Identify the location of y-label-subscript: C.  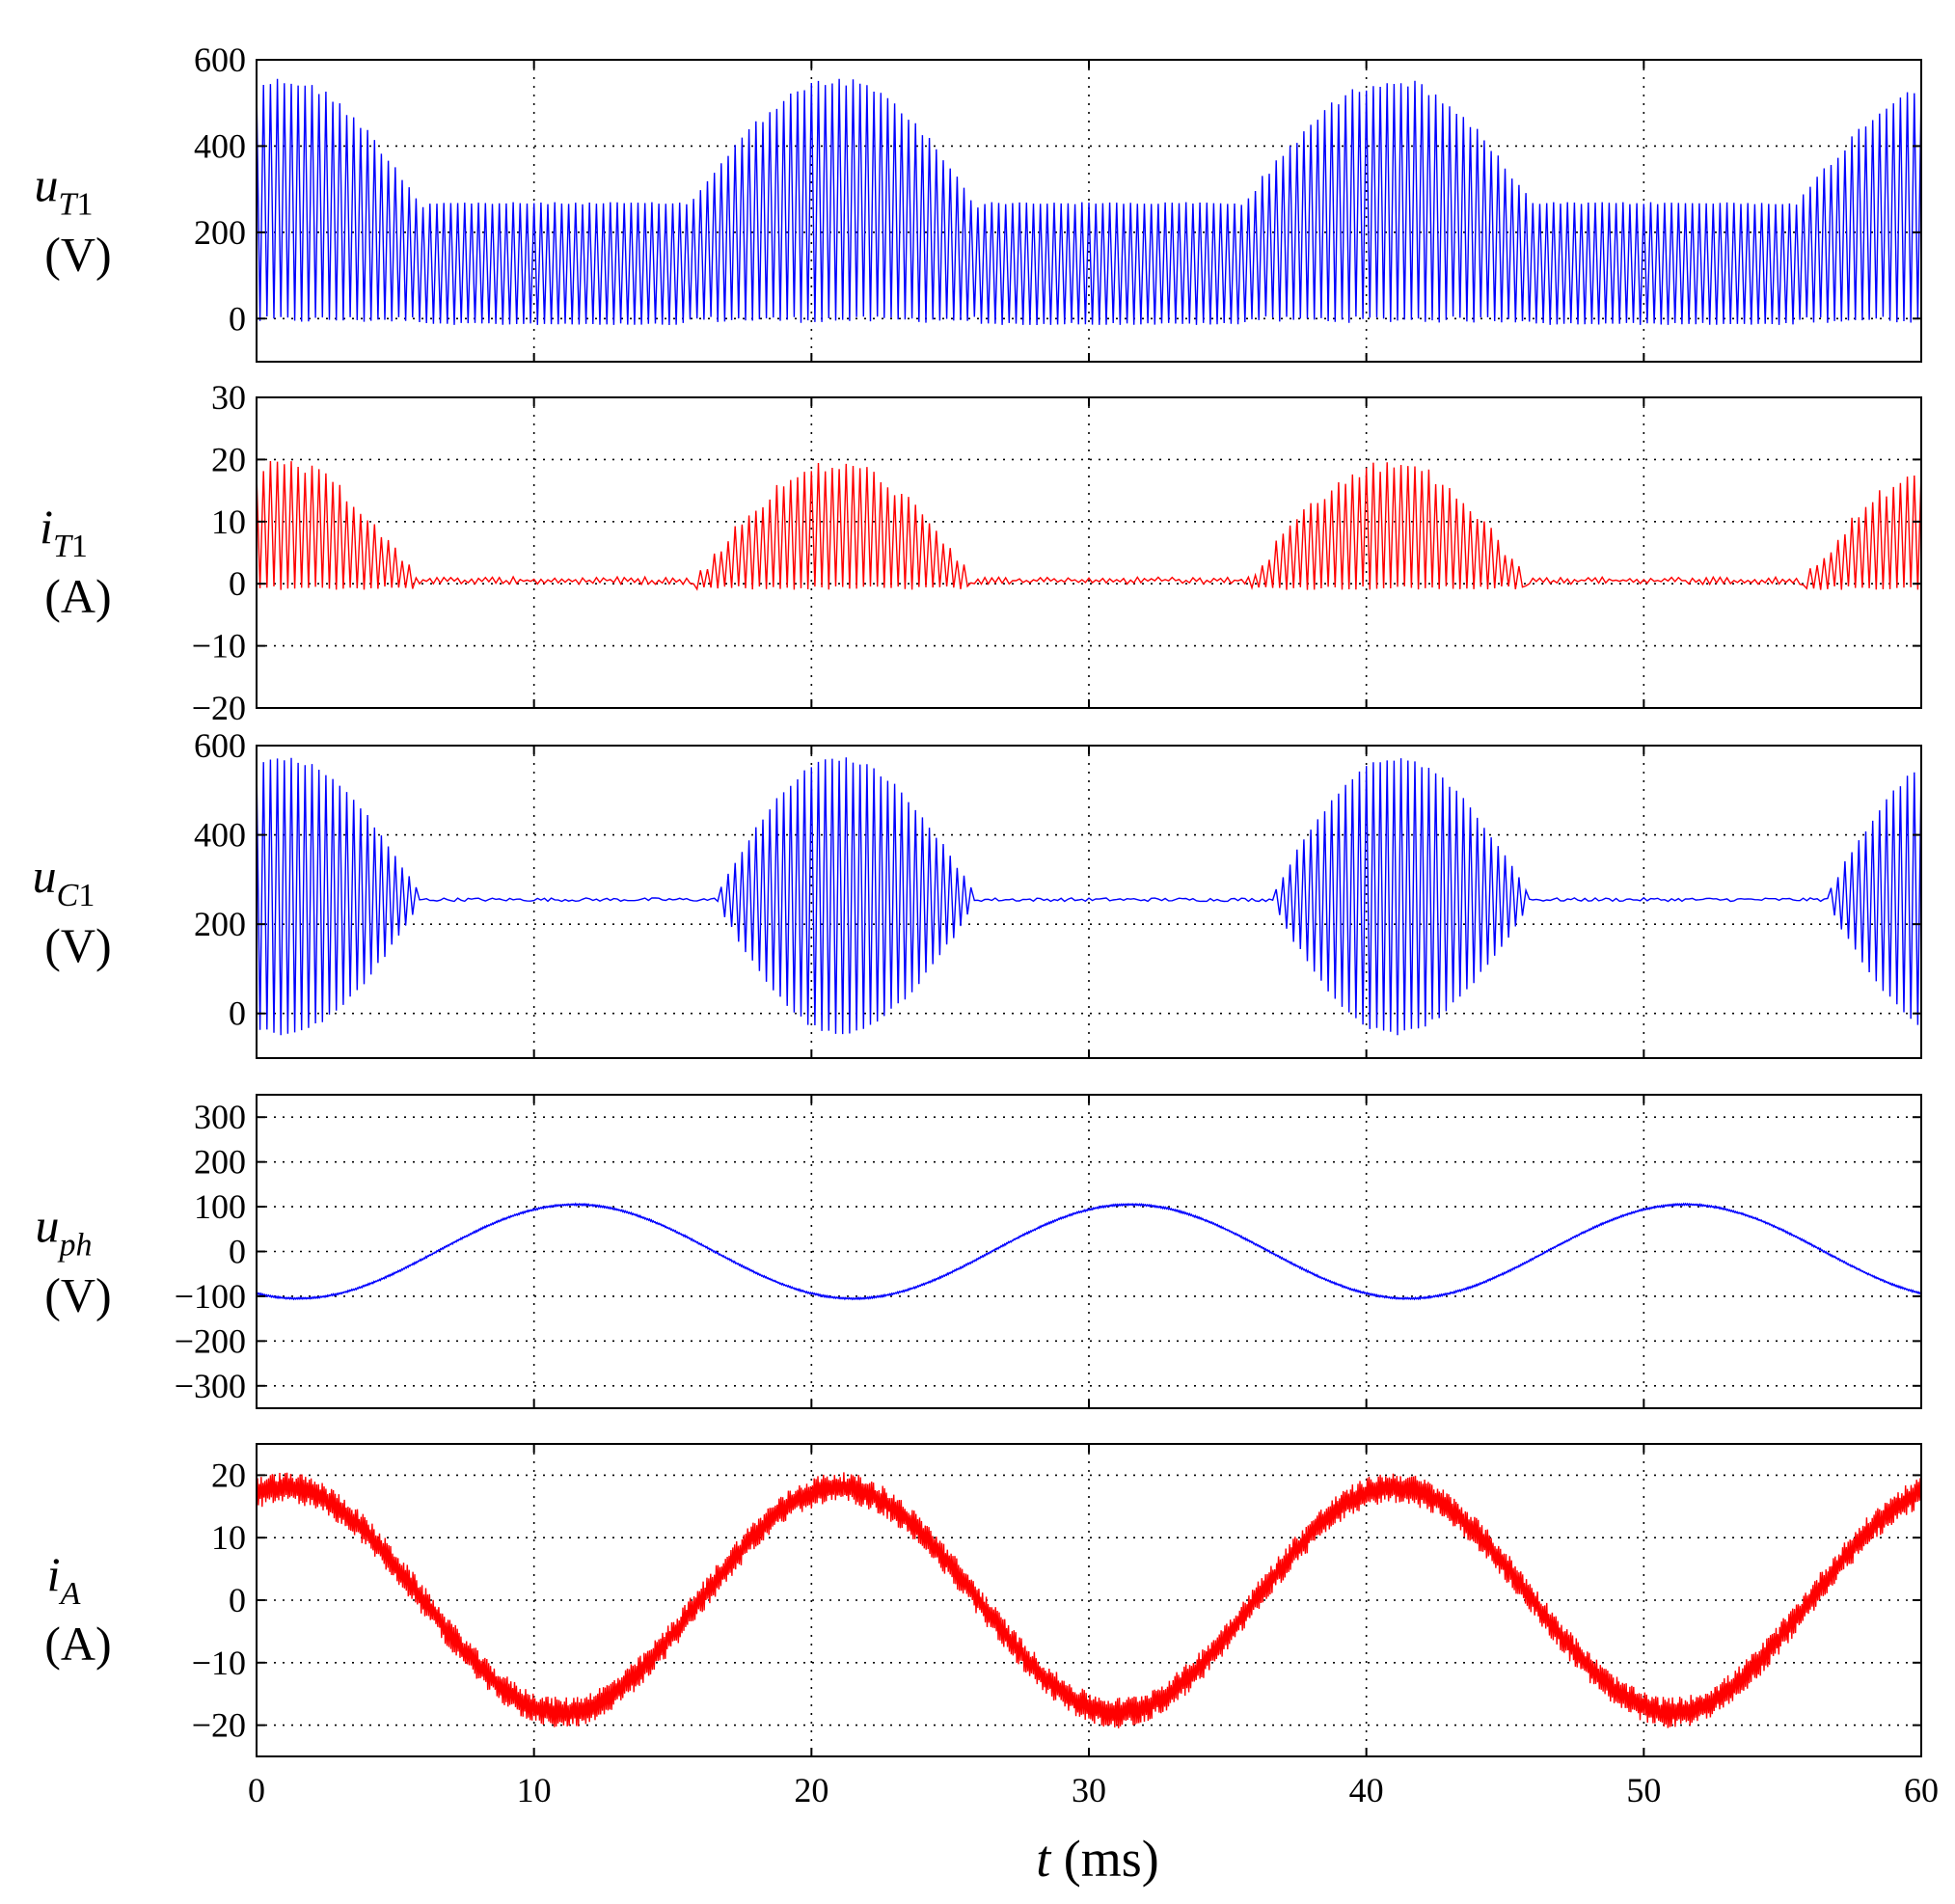
(68, 896).